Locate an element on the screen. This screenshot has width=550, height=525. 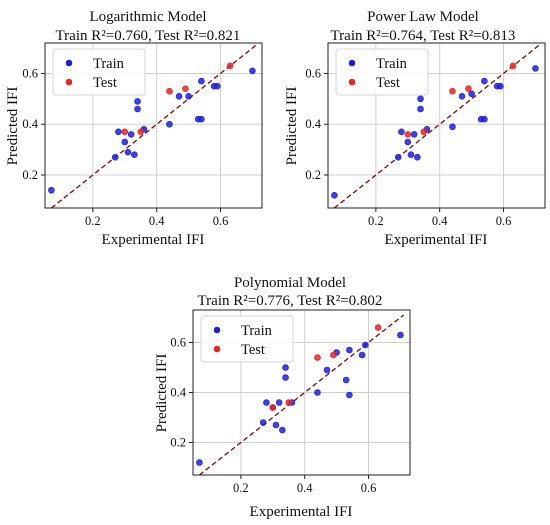
subplot-subtitle: Train R²=0.764, Test R²=0.813 is located at coordinates (423, 36).